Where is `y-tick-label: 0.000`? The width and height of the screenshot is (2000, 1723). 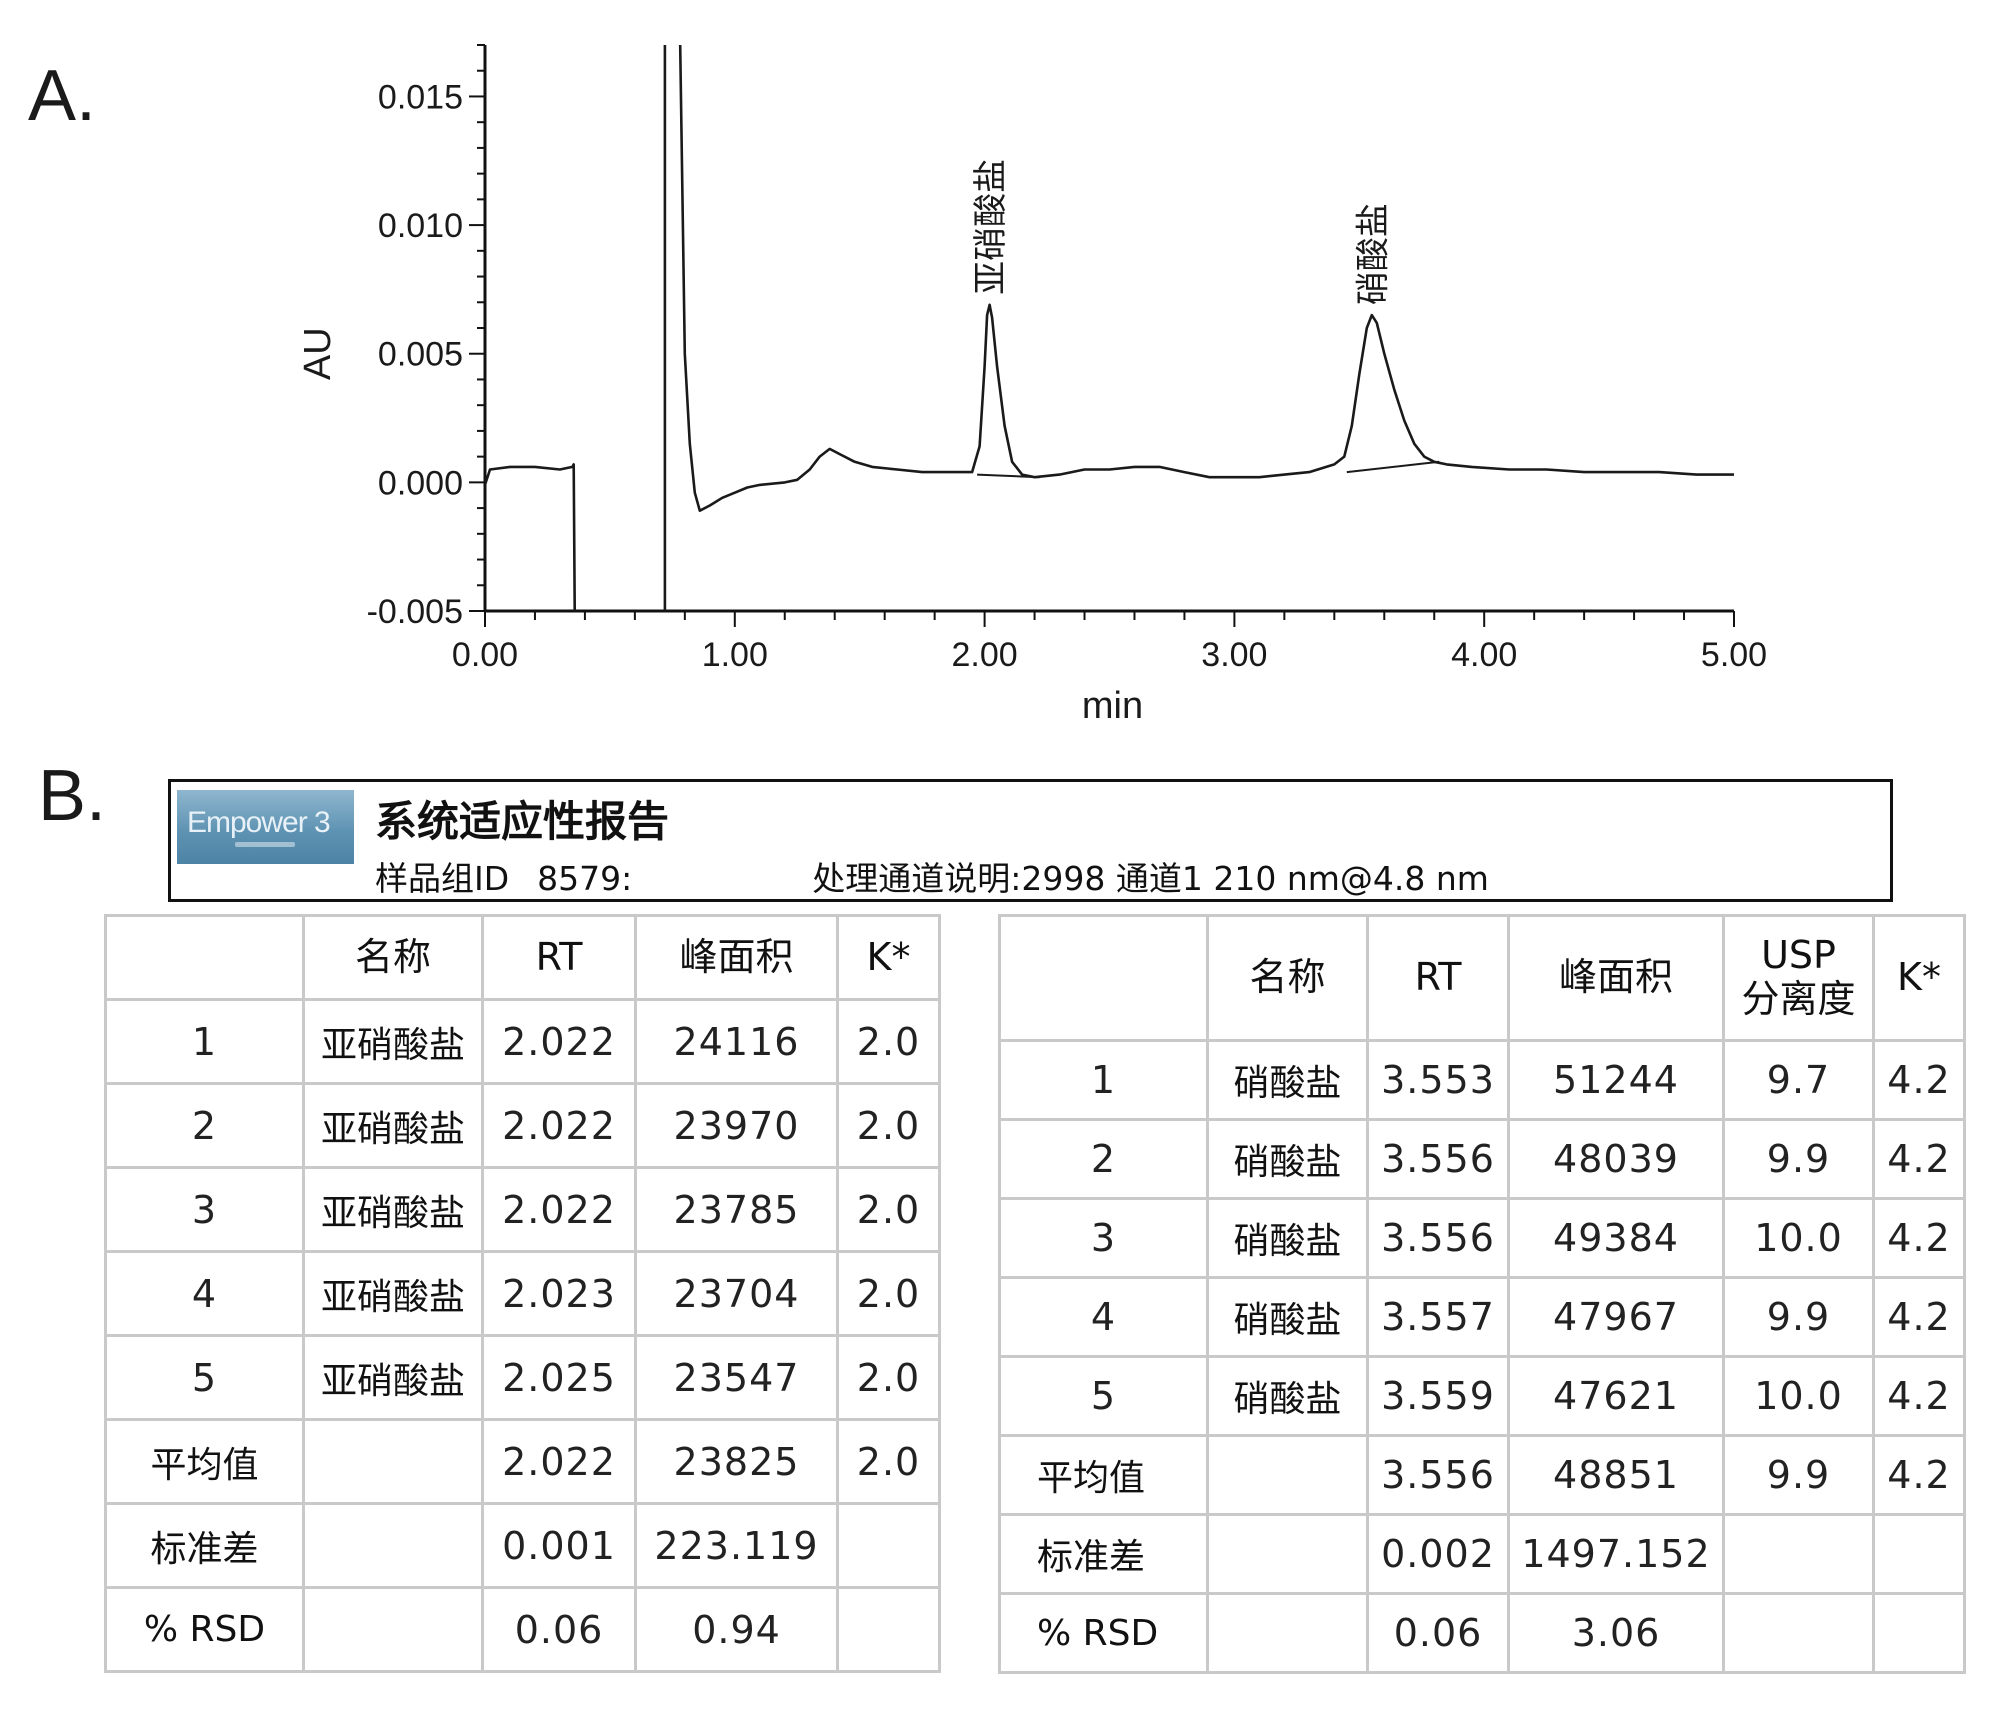
y-tick-label: 0.000 is located at coordinates (420, 483).